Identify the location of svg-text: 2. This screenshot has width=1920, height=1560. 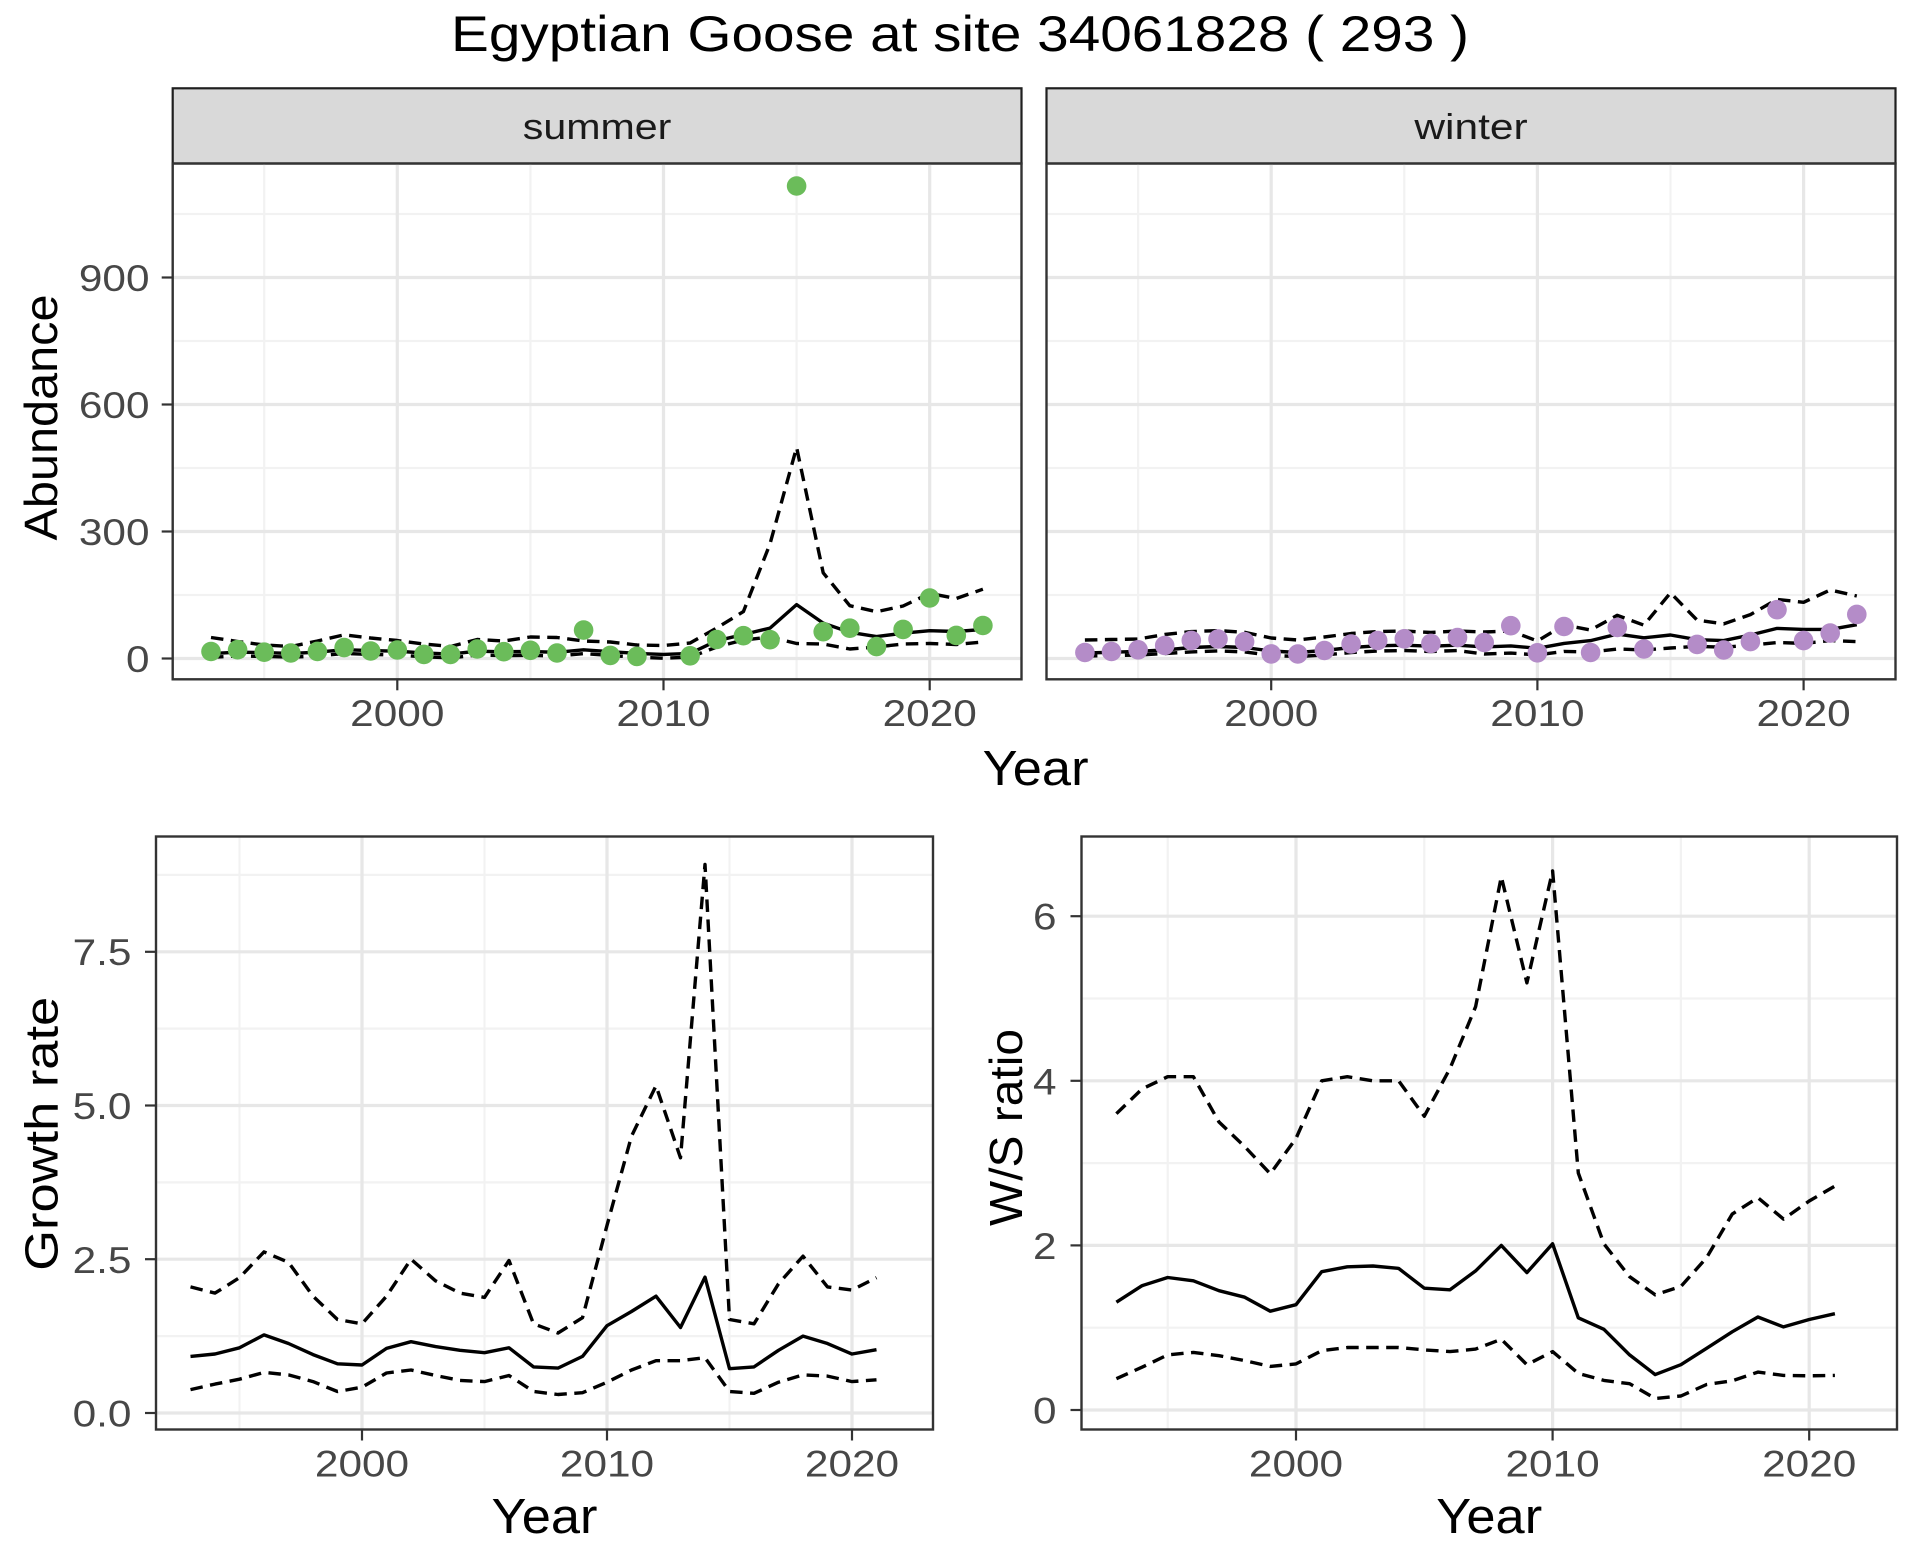
(1045, 1246).